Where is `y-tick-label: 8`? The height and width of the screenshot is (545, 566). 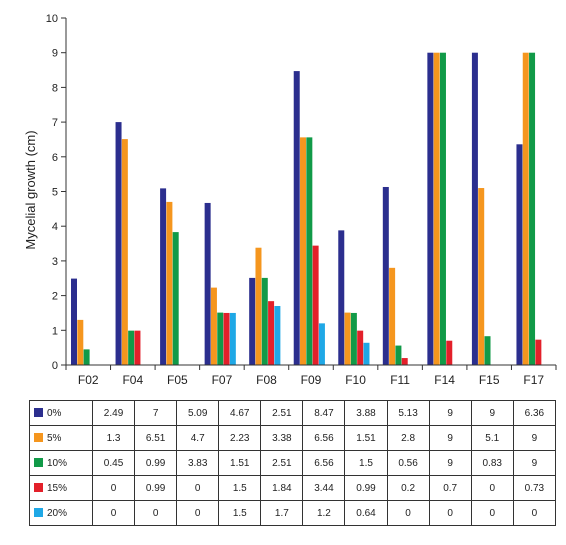 y-tick-label: 8 is located at coordinates (55, 88).